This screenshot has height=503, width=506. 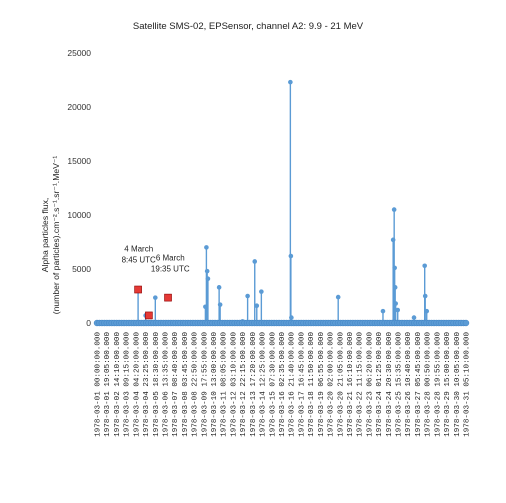 I want to click on y-tick-label: 15000, so click(x=79, y=161).